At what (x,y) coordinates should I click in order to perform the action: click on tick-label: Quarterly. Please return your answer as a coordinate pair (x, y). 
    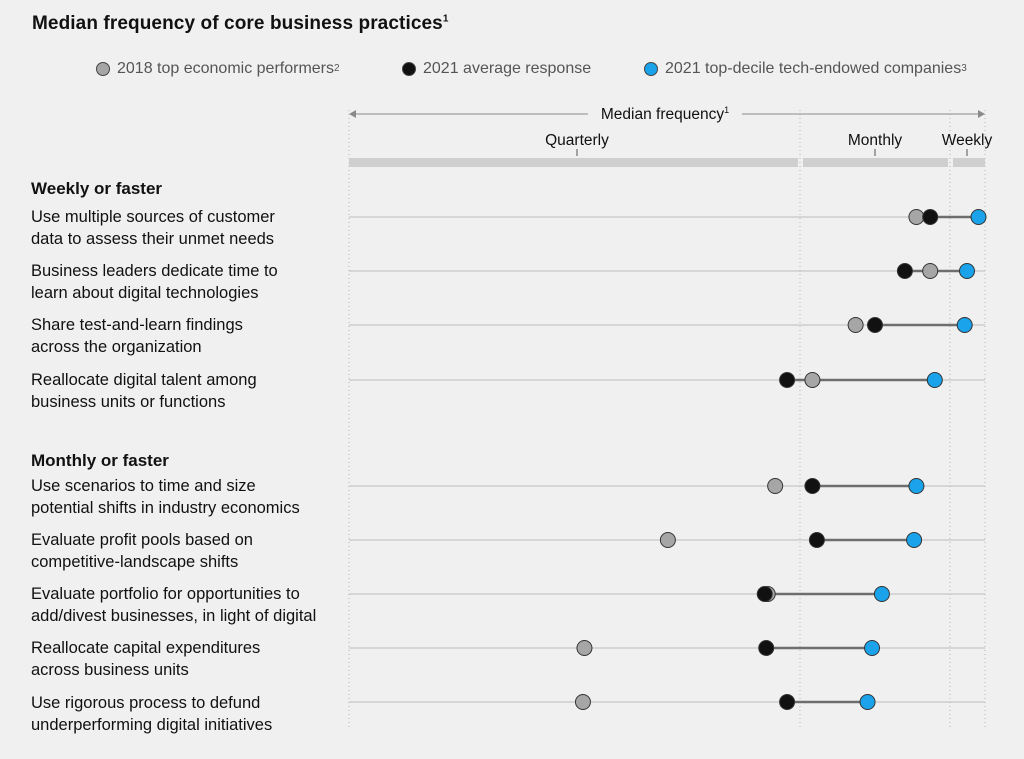
    Looking at the image, I should click on (577, 140).